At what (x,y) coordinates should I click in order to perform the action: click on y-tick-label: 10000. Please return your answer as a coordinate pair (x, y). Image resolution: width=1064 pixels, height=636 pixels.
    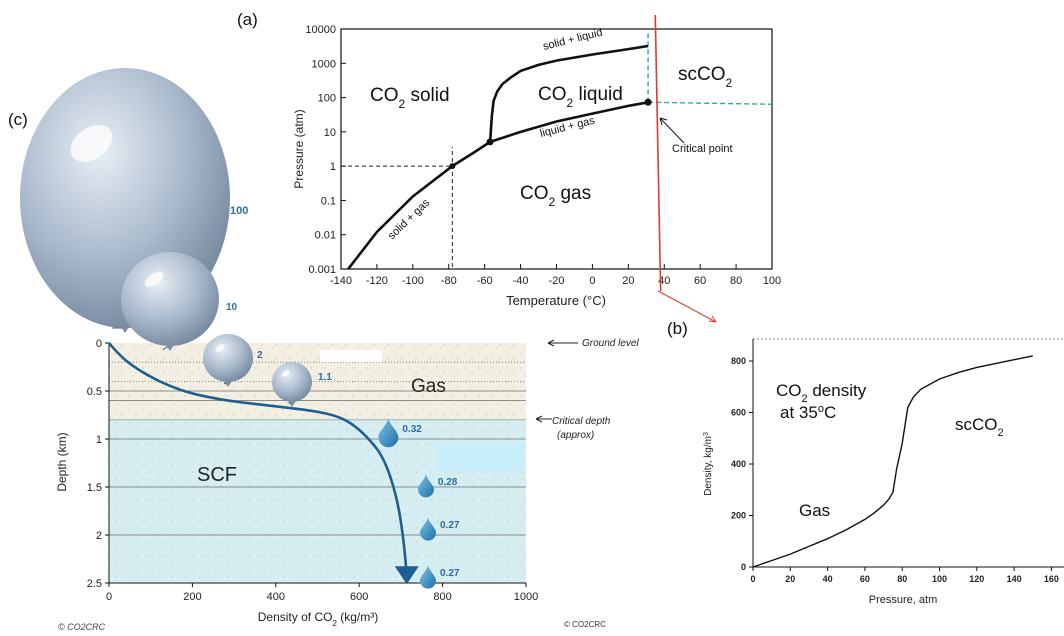
    Looking at the image, I should click on (320, 30).